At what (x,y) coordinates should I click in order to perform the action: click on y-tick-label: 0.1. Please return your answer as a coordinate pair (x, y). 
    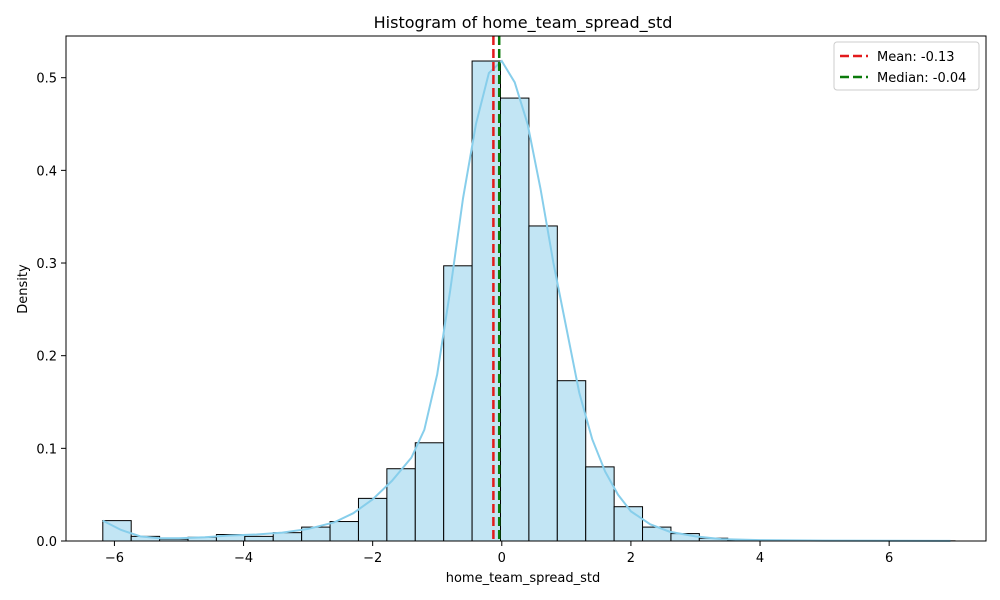
    Looking at the image, I should click on (46, 449).